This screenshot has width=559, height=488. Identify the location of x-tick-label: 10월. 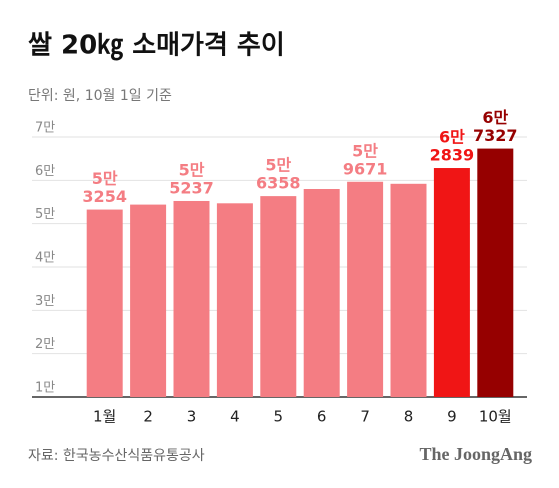
(495, 417).